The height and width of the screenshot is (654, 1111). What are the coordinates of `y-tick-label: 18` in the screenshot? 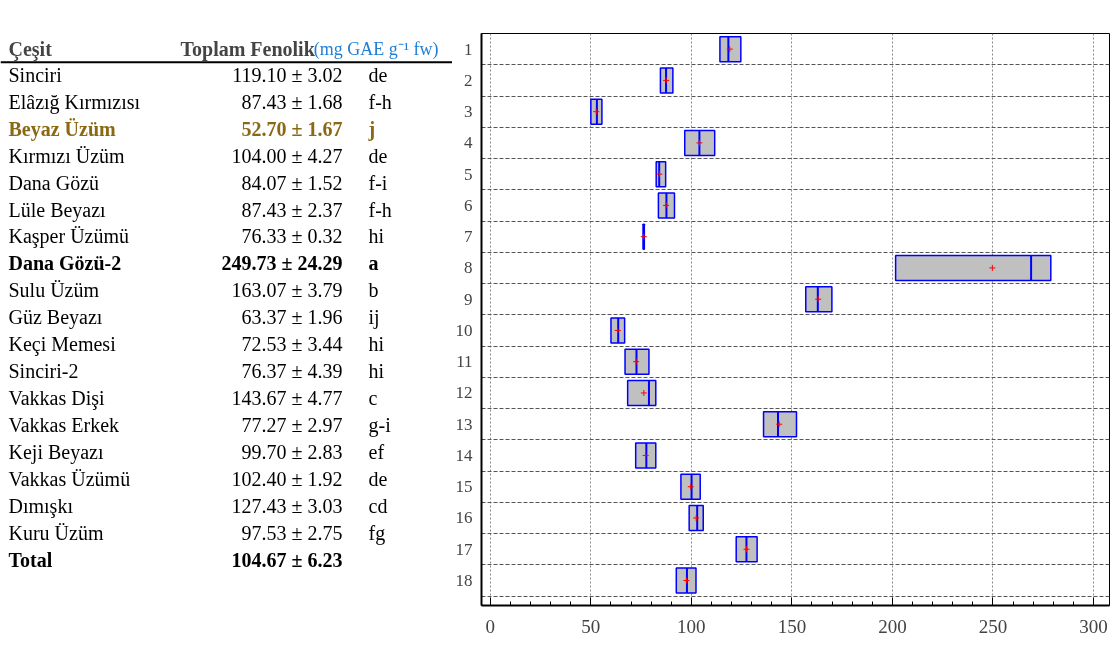 It's located at (464, 580).